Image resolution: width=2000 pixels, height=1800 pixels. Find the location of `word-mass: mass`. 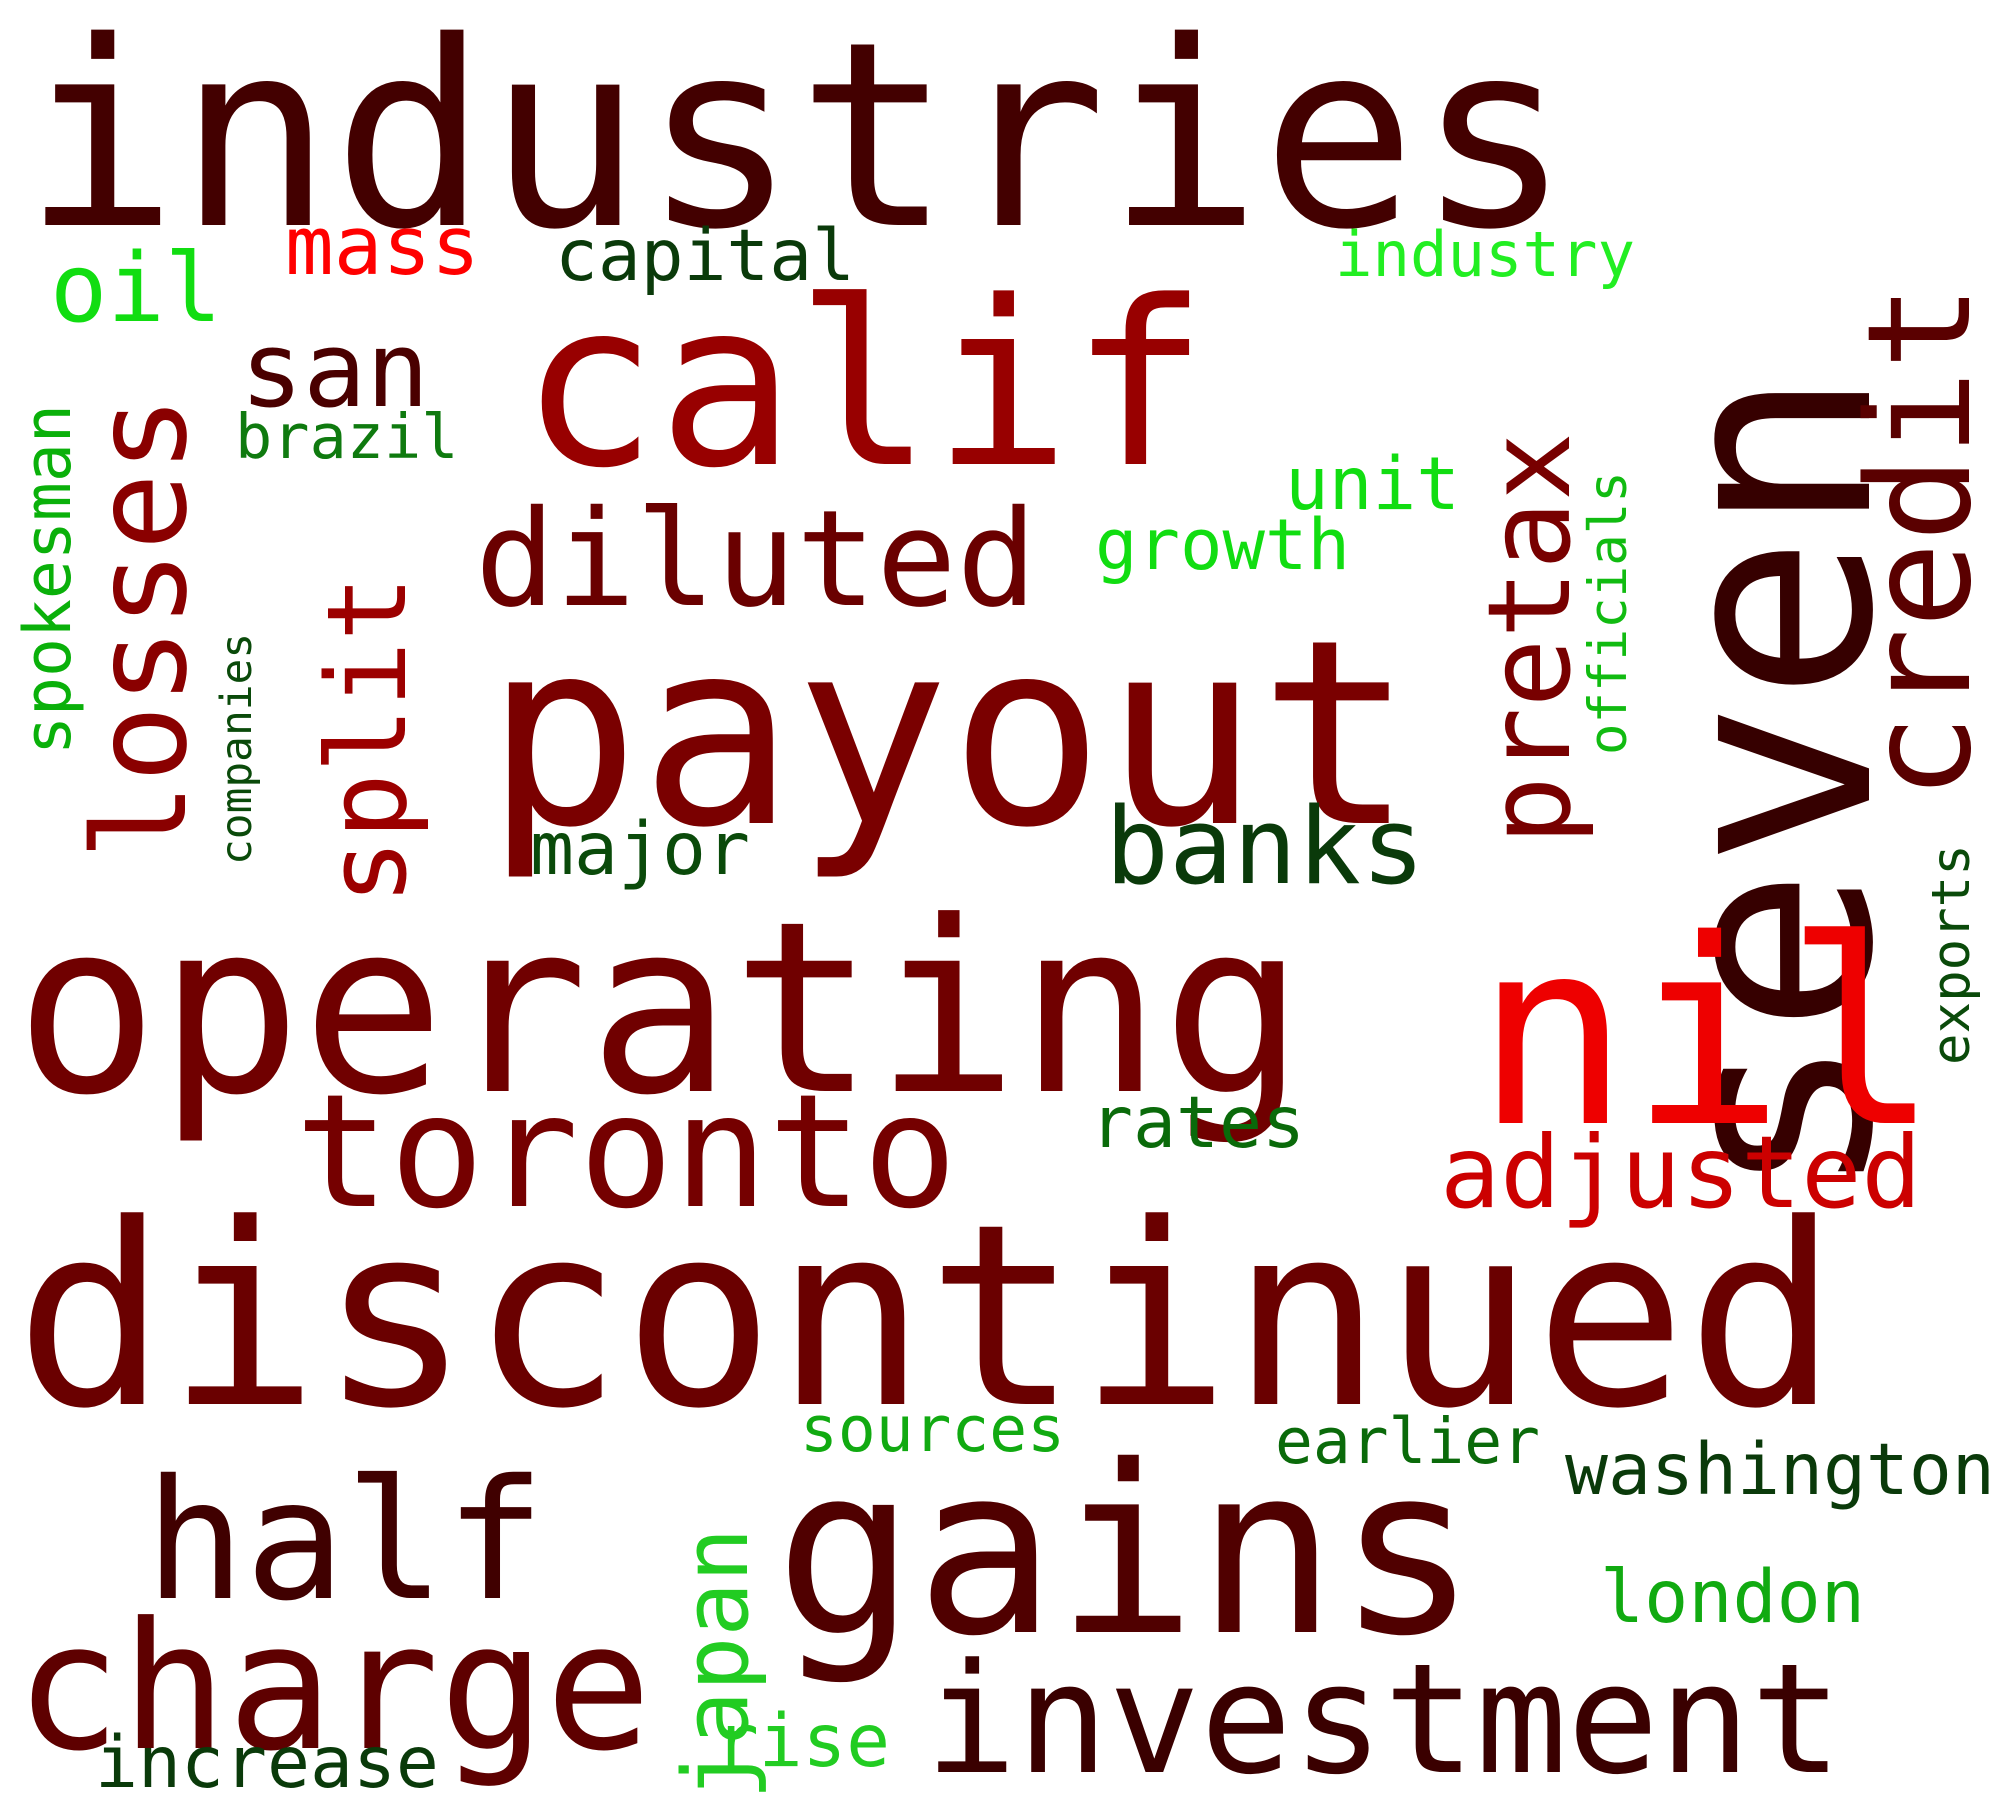

word-mass: mass is located at coordinates (382, 247).